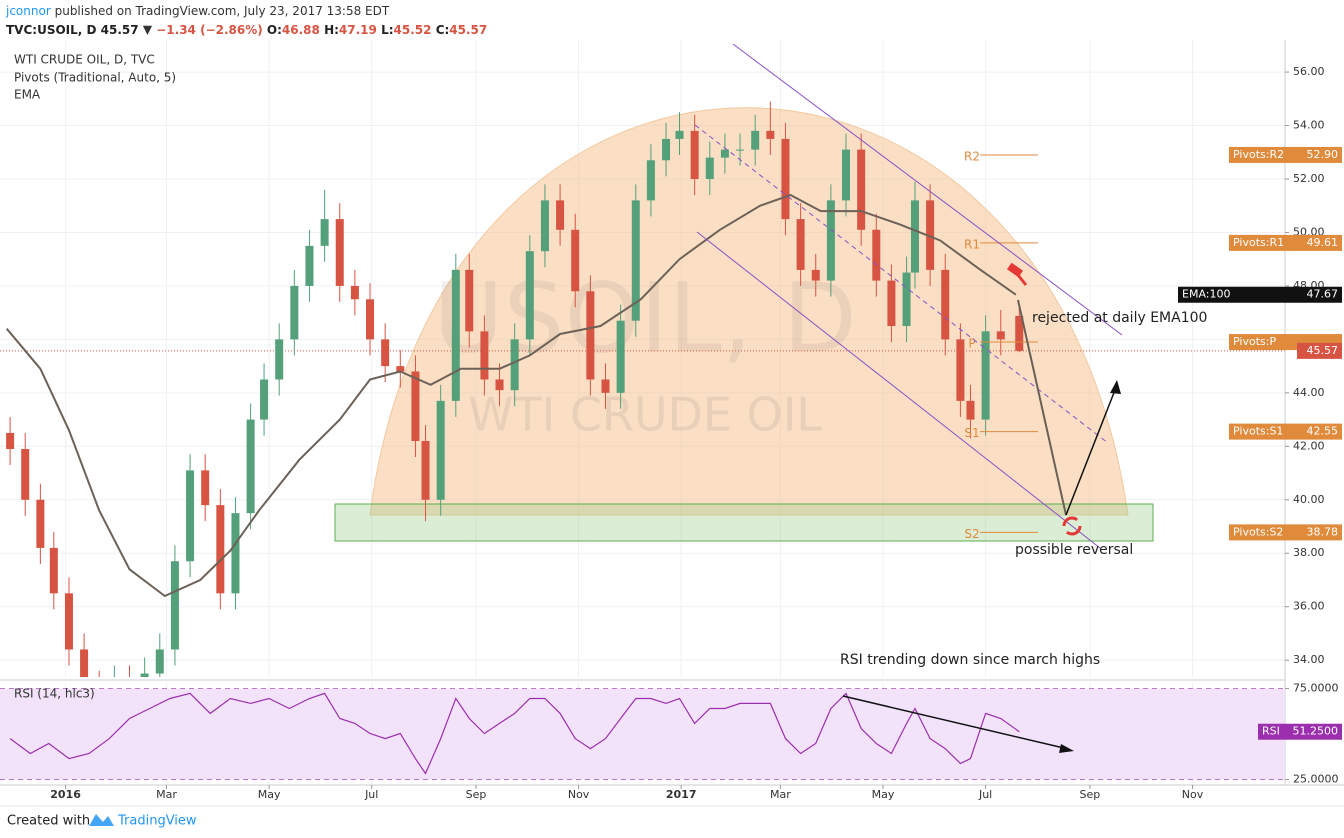 Image resolution: width=1344 pixels, height=838 pixels. Describe the element at coordinates (1017, 274) in the screenshot. I see `hammer-icon` at that location.